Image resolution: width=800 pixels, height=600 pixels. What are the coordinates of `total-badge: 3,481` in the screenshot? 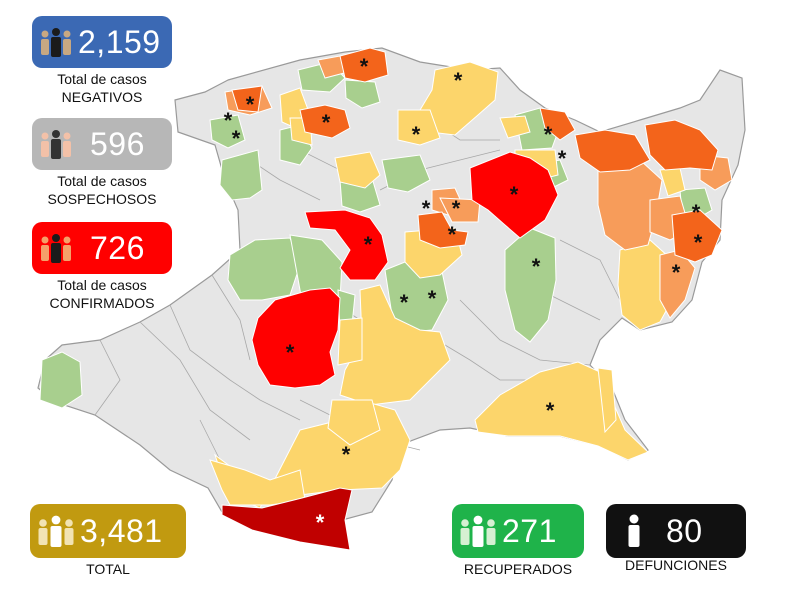 It's located at (108, 531).